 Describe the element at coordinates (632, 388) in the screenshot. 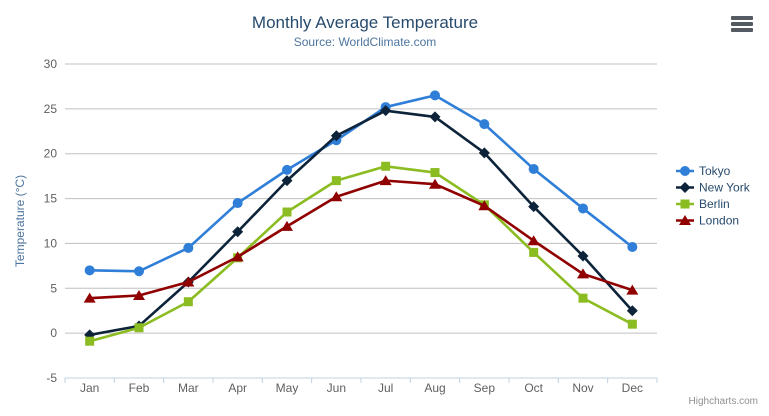

I see `x-tick-label: Dec` at that location.